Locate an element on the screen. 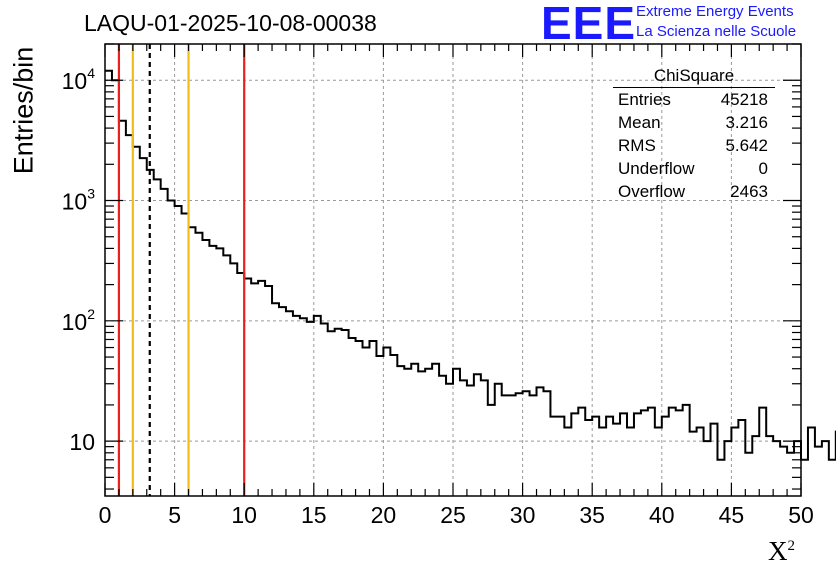 The image size is (836, 572). x-axis-label-base: X is located at coordinates (778, 551).